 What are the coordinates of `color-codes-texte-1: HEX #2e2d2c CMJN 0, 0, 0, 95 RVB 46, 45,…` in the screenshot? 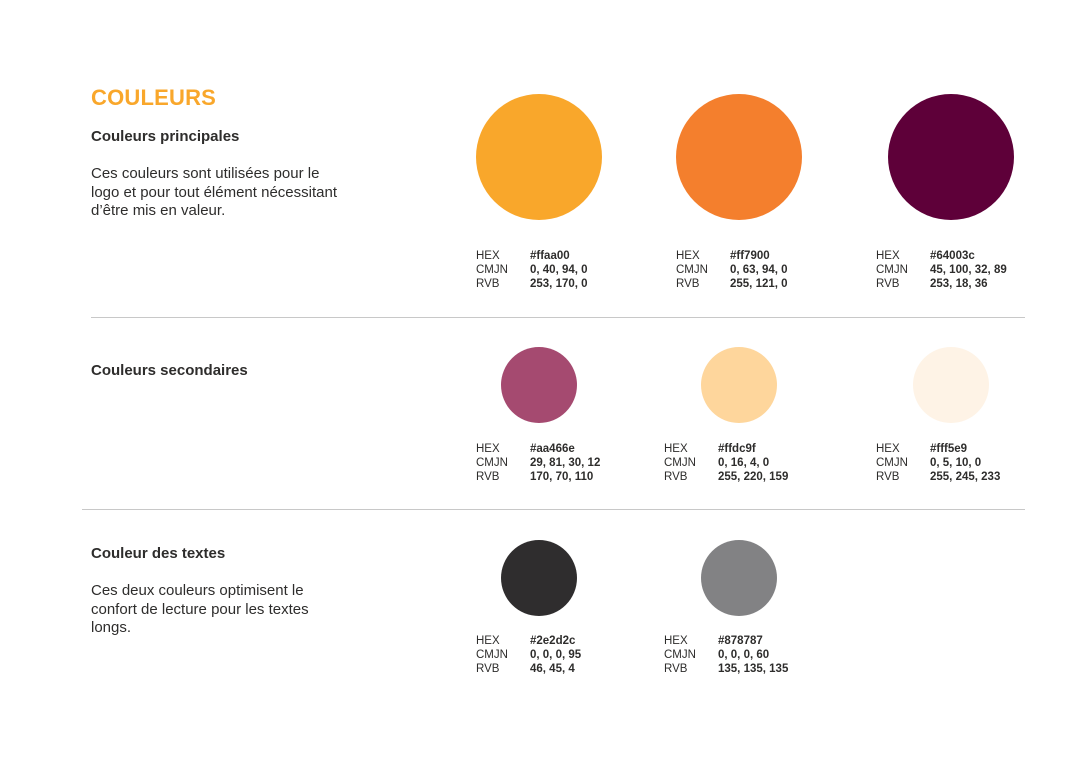 It's located at (528, 655).